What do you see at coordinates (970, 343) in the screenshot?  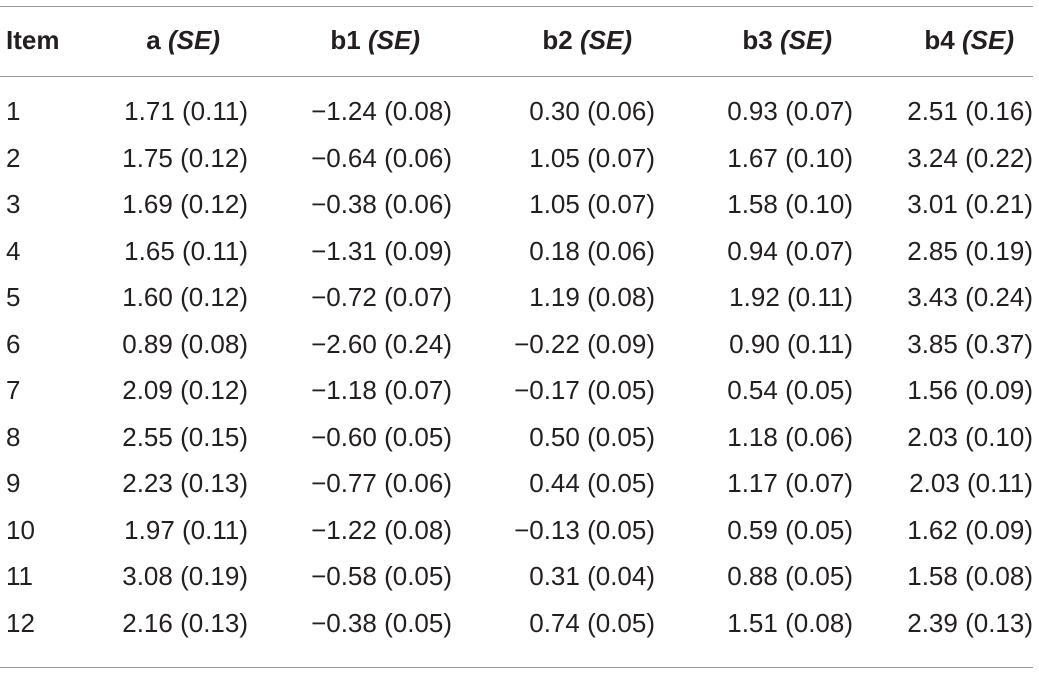 I see `cell-b4: 3.85 (0.37)` at bounding box center [970, 343].